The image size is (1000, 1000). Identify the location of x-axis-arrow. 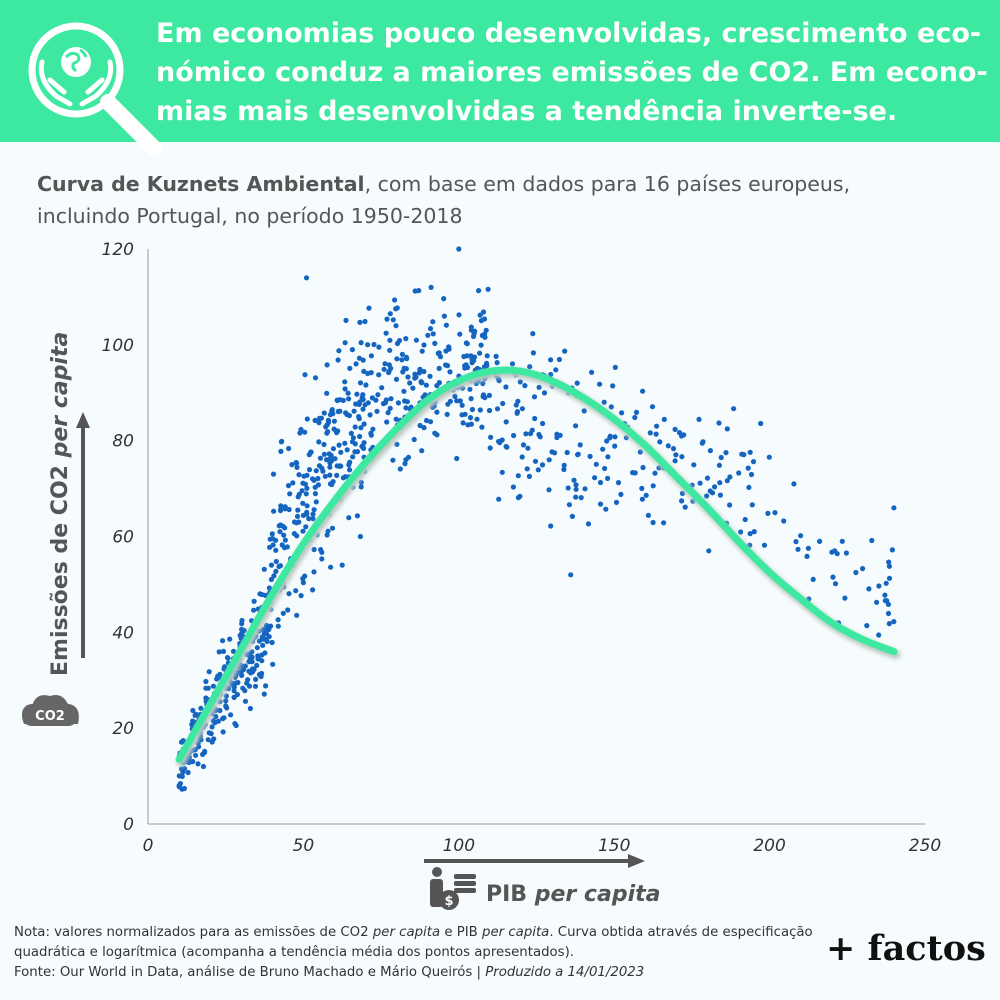
(534, 861).